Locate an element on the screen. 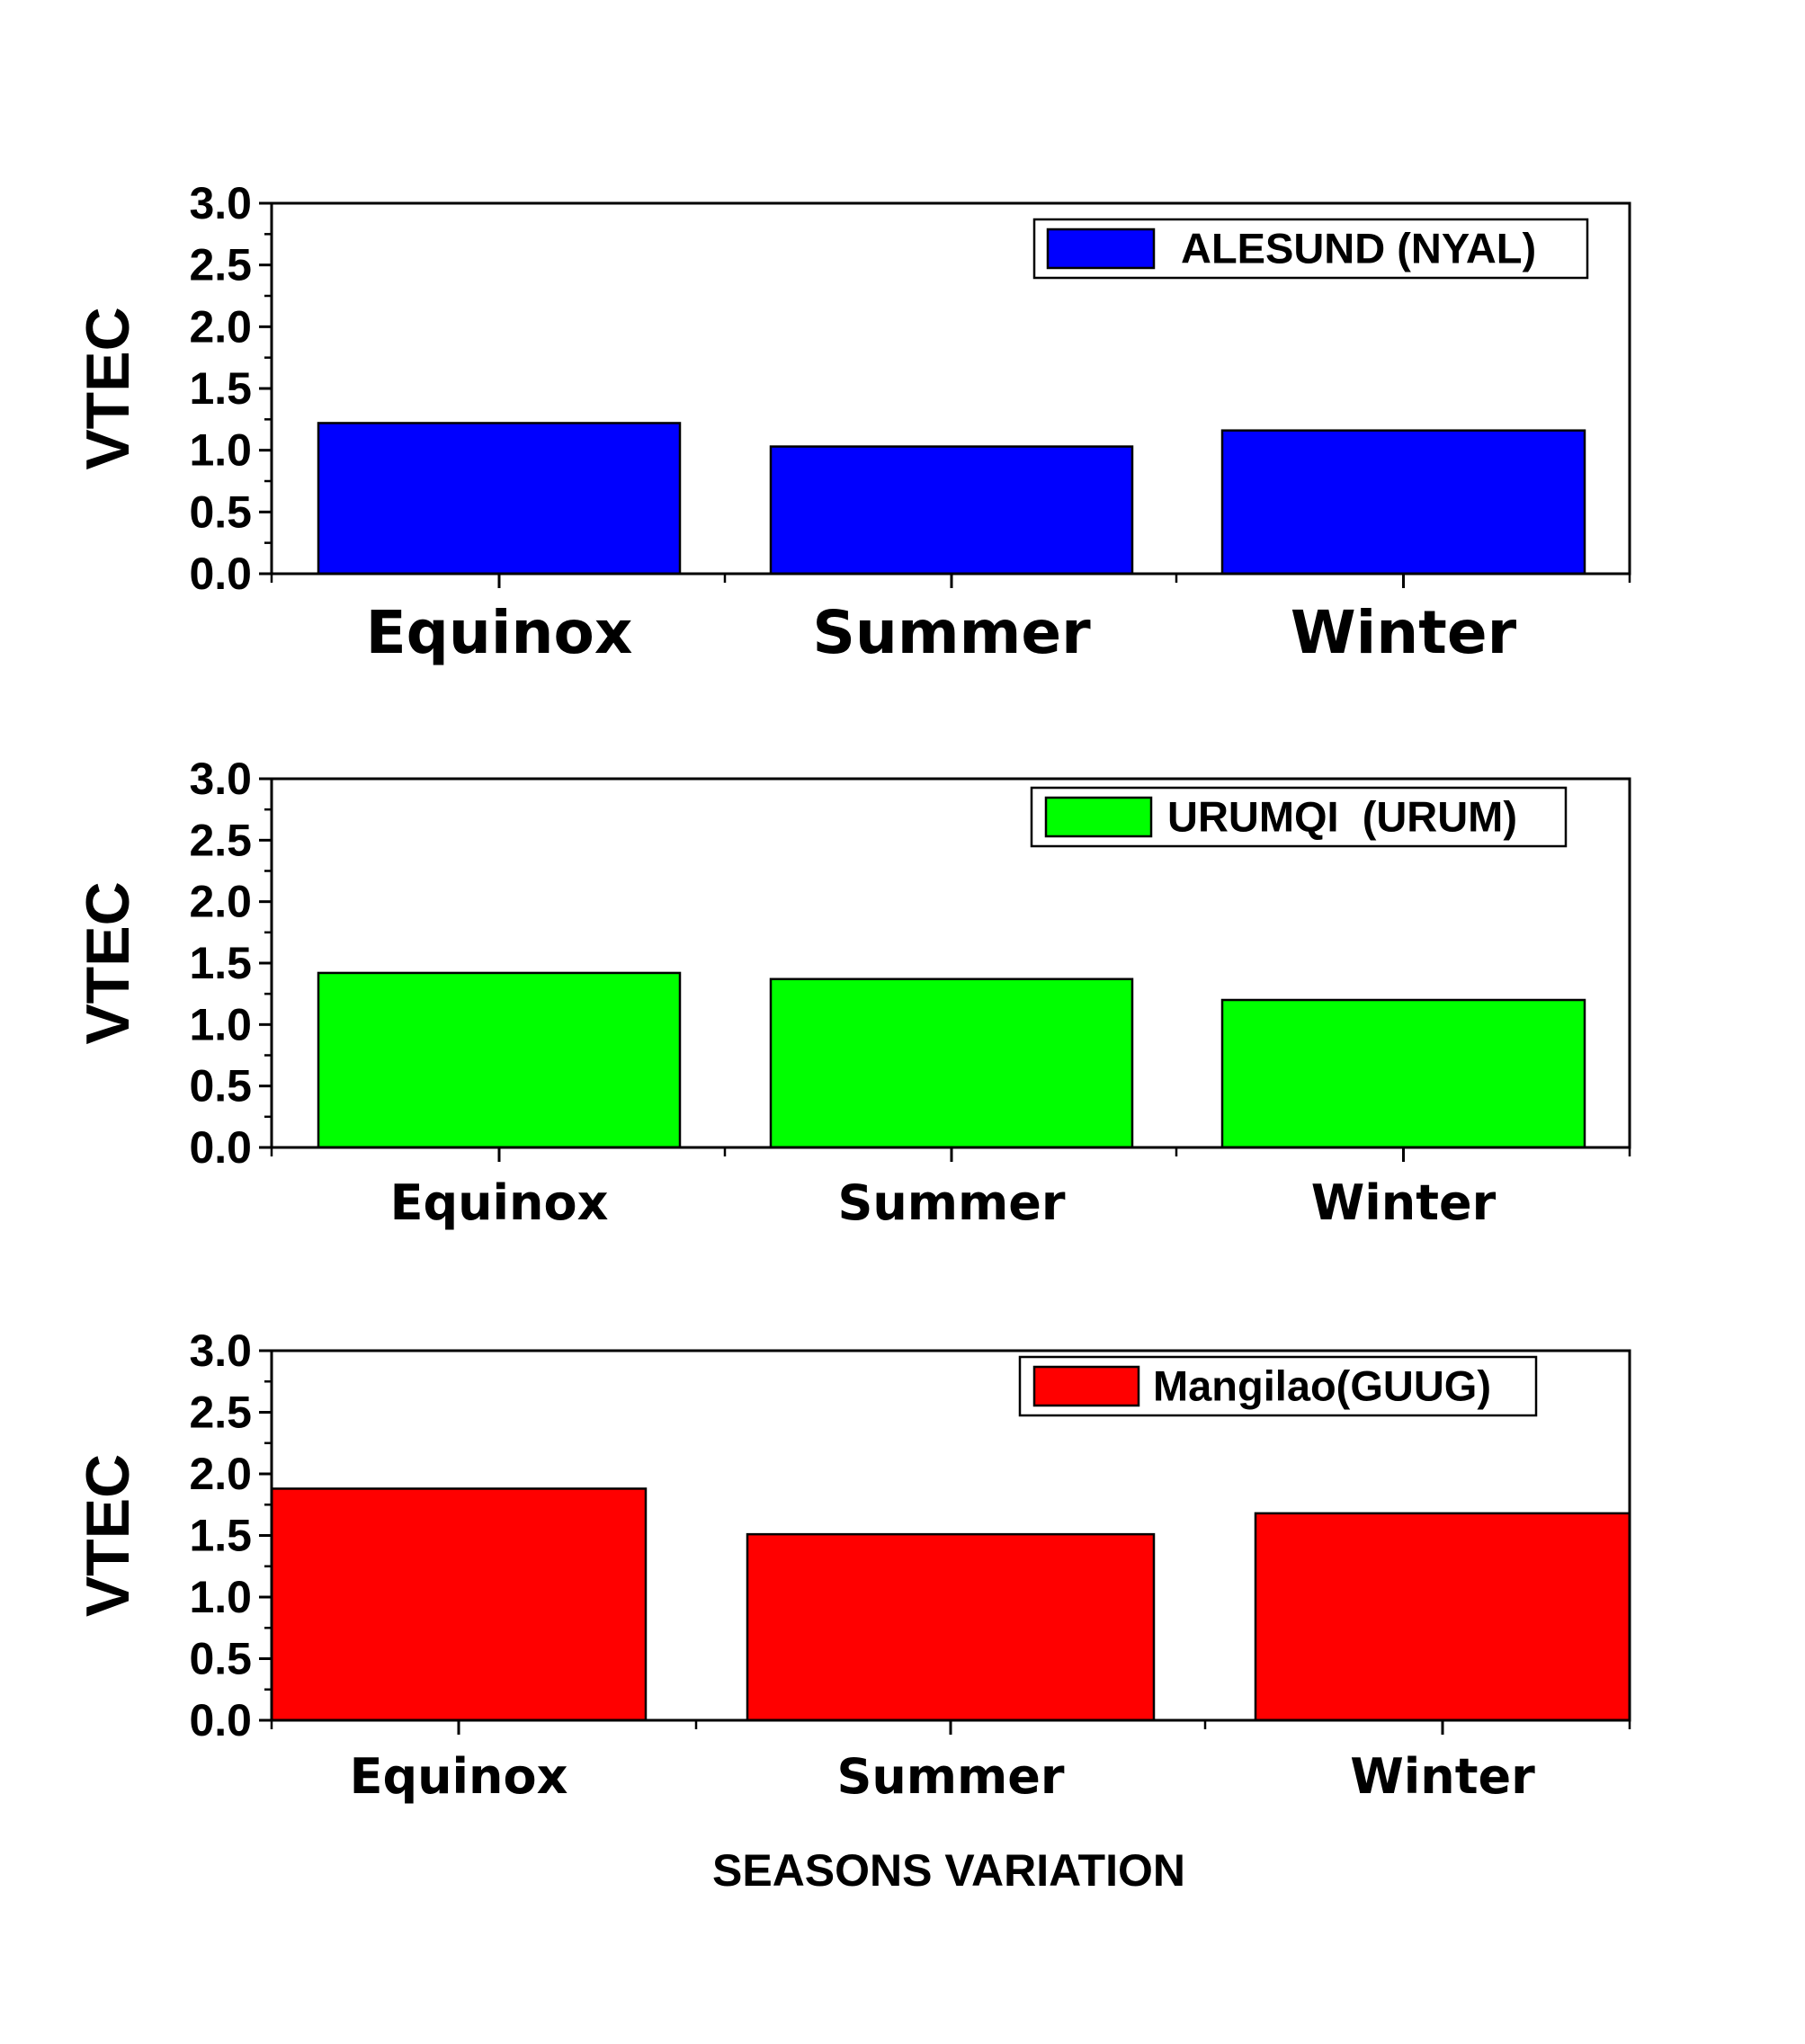 This screenshot has width=1805, height=2044. legend: ALESUND (NYAL) is located at coordinates (1310, 249).